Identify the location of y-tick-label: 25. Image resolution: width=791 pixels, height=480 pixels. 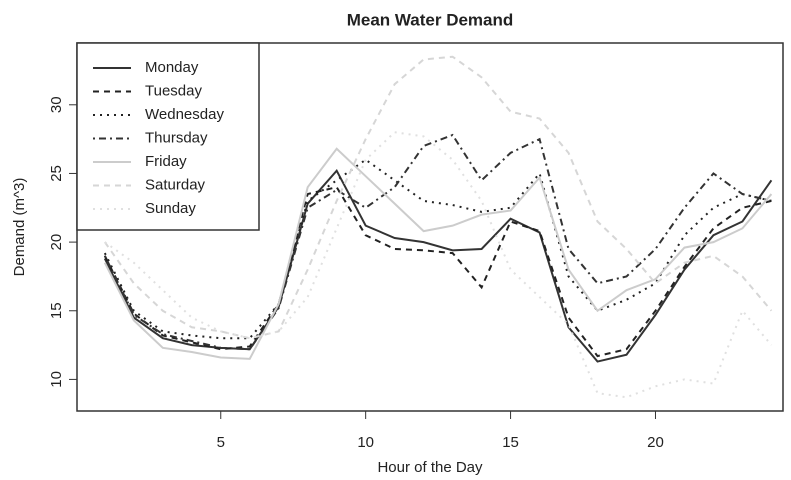
(56, 173).